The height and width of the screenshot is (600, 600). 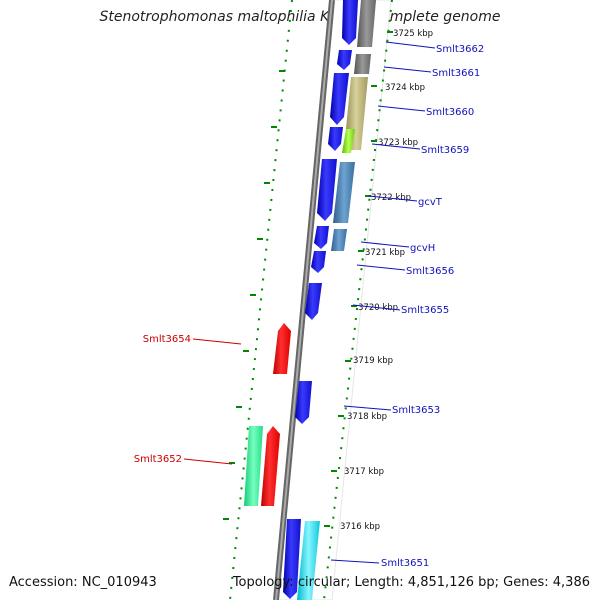 I want to click on gene-label-gcvh: gcvH, so click(x=422, y=248).